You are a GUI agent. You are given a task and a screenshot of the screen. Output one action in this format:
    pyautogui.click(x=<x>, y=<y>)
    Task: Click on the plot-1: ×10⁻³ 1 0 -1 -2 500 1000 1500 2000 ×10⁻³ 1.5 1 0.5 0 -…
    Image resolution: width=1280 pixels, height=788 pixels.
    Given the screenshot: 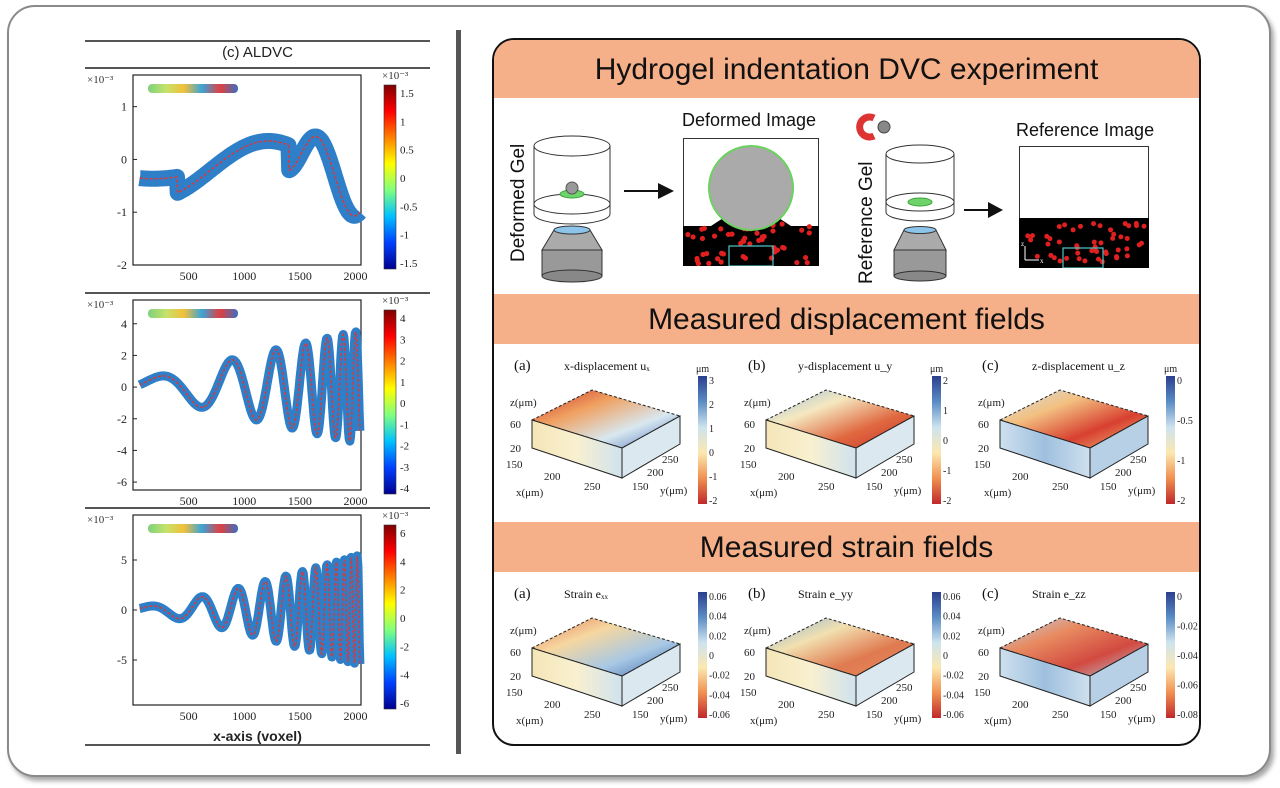 What is the action you would take?
    pyautogui.click(x=252, y=176)
    